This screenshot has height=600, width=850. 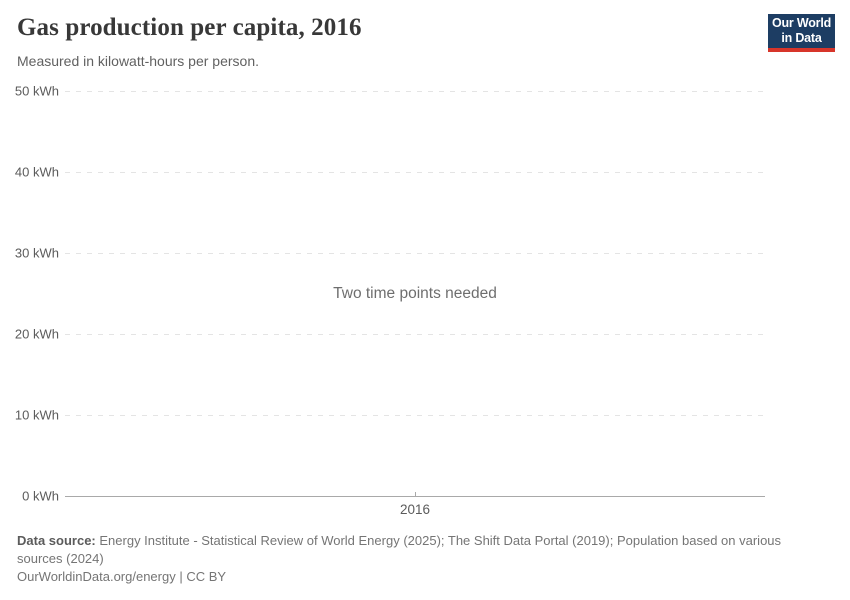 I want to click on data-source-label: Data source:, so click(x=56, y=540).